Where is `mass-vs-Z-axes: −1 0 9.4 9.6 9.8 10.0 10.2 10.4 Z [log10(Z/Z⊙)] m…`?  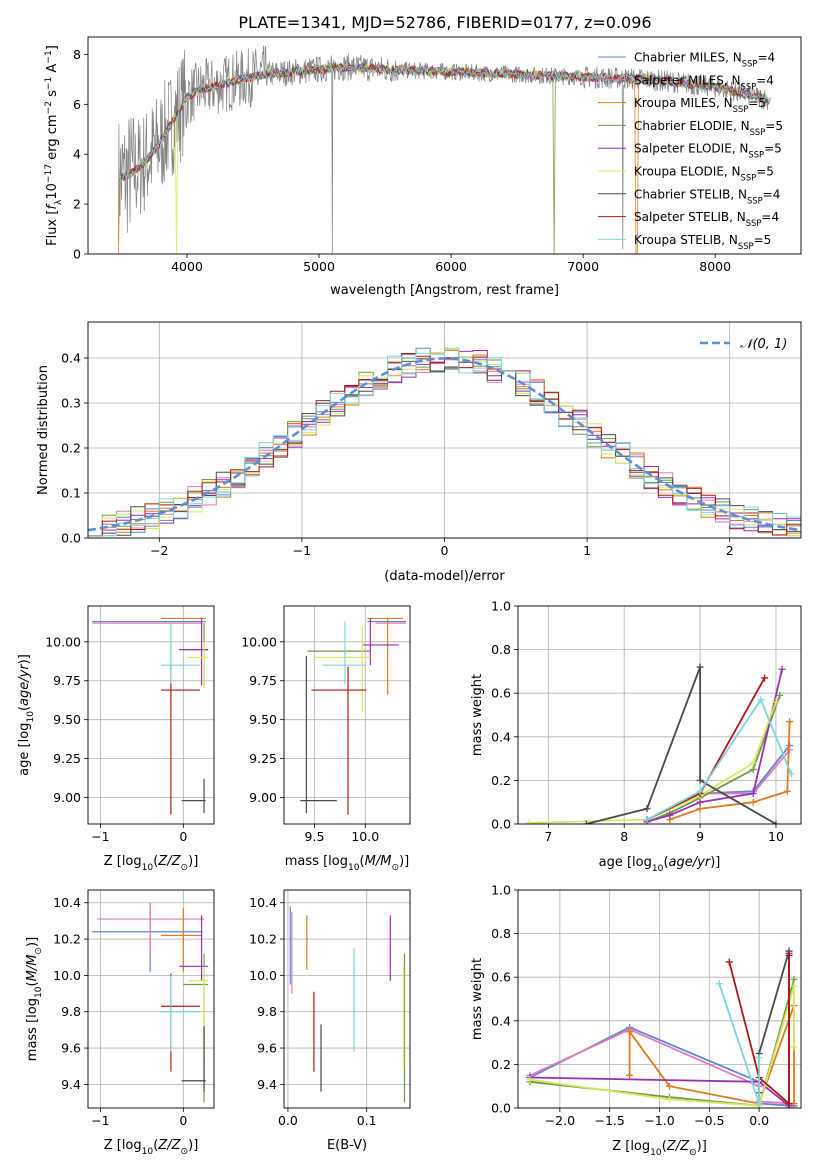 mass-vs-Z-axes: −1 0 9.4 9.6 9.8 10.0 10.2 10.4 Z [log10(Z/Z⊙)] m… is located at coordinates (120, 1023).